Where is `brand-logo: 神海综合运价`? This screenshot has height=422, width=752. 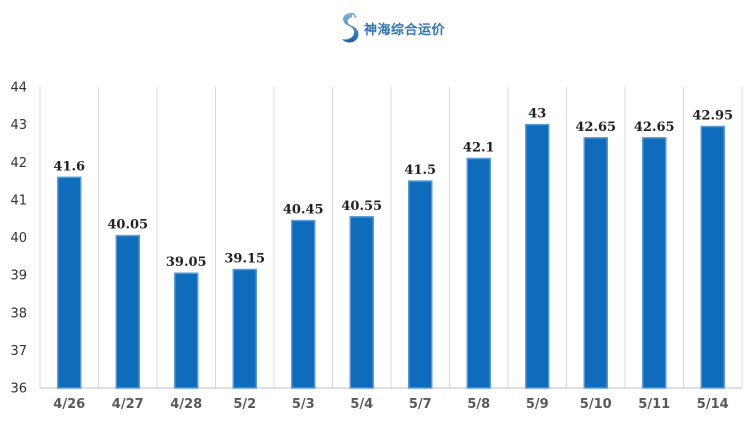
brand-logo: 神海综合运价 is located at coordinates (390, 28).